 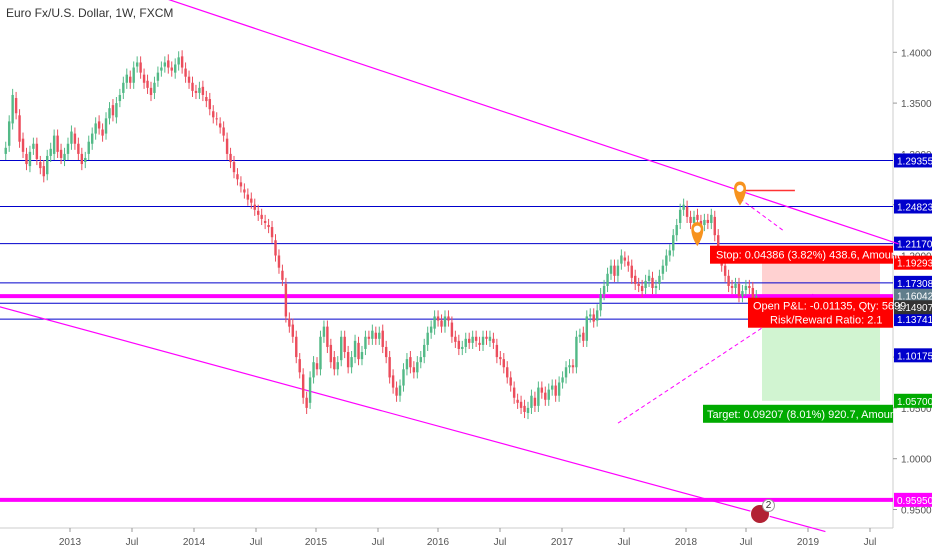 I want to click on symbol-title: Euro Fx/U.S. Dollar, 1W, FXCM, so click(x=90, y=13).